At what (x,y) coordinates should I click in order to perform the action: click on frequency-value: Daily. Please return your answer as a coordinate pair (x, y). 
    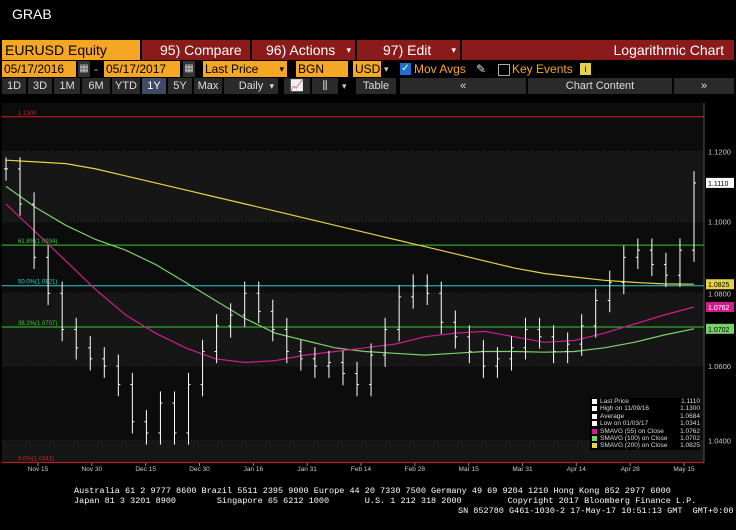
    Looking at the image, I should click on (251, 86).